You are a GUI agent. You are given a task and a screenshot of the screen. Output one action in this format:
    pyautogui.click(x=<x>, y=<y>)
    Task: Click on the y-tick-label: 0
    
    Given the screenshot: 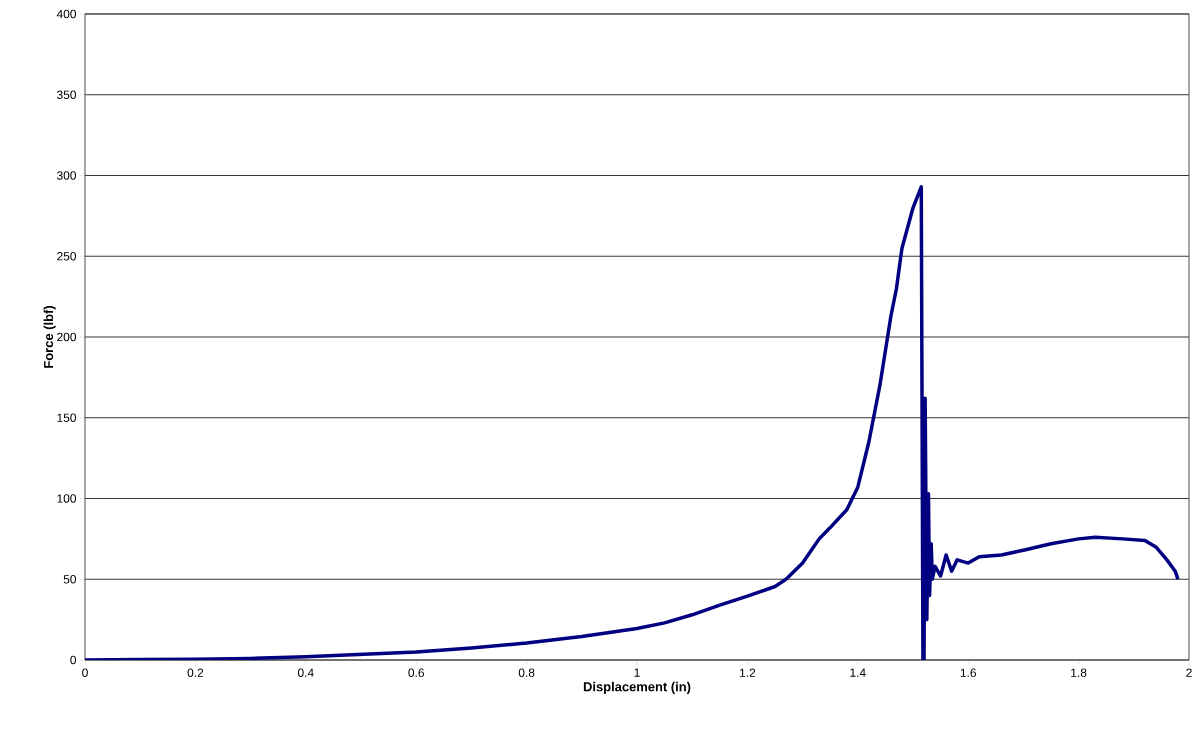 What is the action you would take?
    pyautogui.click(x=73, y=660)
    